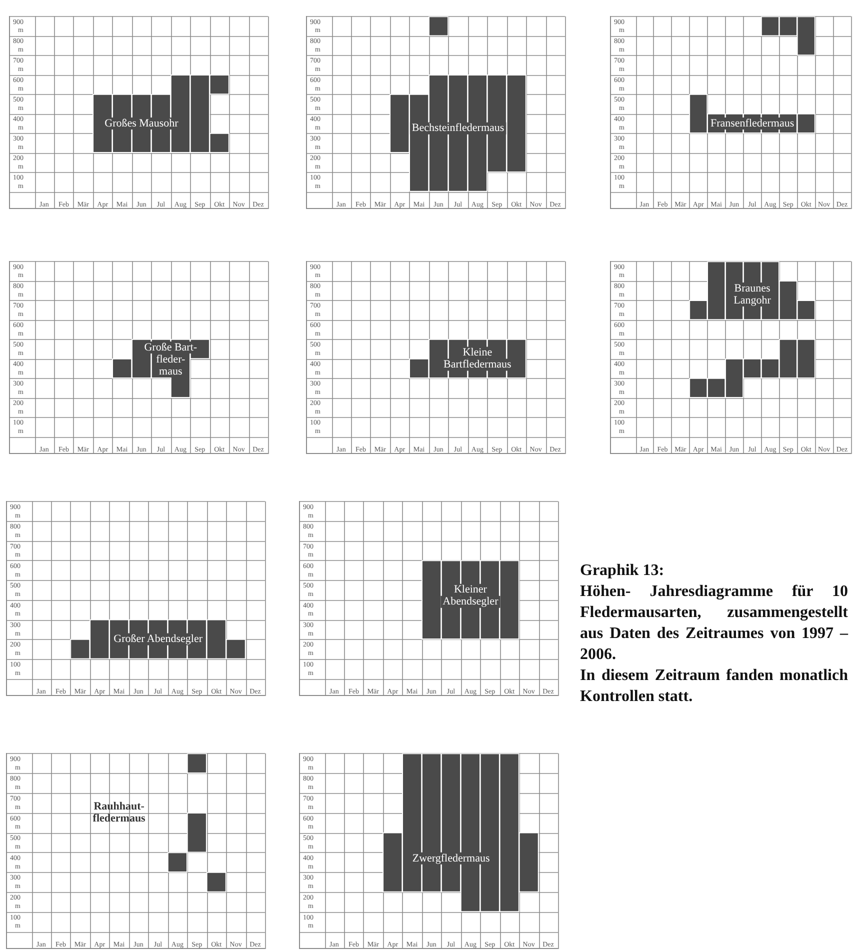  I want to click on annotation: Rauhhaut- fledermaus, so click(119, 812).